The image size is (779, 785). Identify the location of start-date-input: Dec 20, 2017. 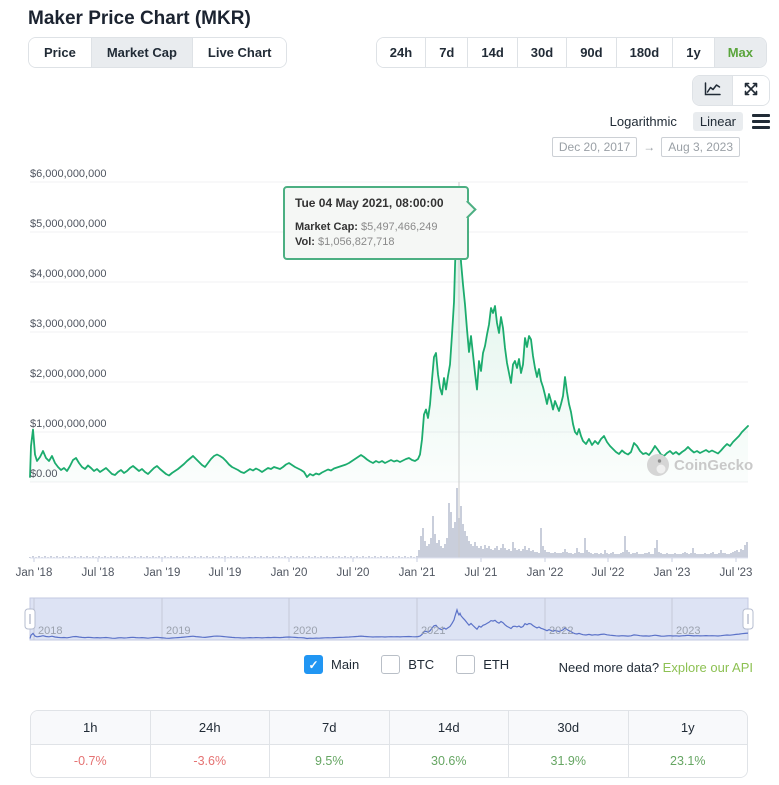
(594, 147).